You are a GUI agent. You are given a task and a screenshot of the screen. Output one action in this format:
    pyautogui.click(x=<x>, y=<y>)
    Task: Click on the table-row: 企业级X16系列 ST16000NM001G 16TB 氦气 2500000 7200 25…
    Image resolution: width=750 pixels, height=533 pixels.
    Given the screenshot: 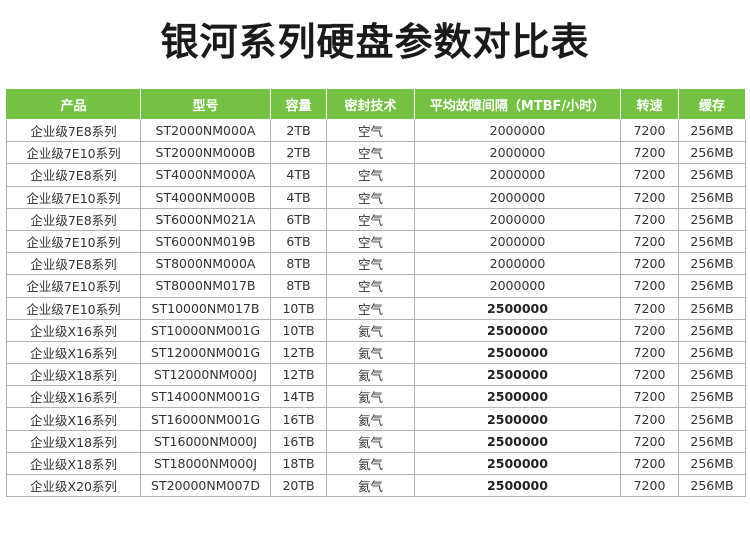 What is the action you would take?
    pyautogui.click(x=376, y=419)
    